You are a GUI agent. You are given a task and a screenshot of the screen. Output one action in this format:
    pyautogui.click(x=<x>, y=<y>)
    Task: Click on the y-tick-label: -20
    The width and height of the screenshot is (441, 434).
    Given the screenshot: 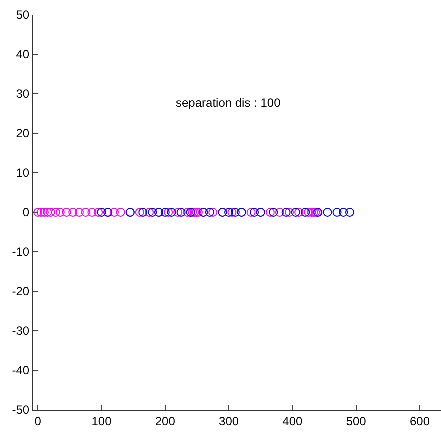 What is the action you would take?
    pyautogui.click(x=21, y=291)
    